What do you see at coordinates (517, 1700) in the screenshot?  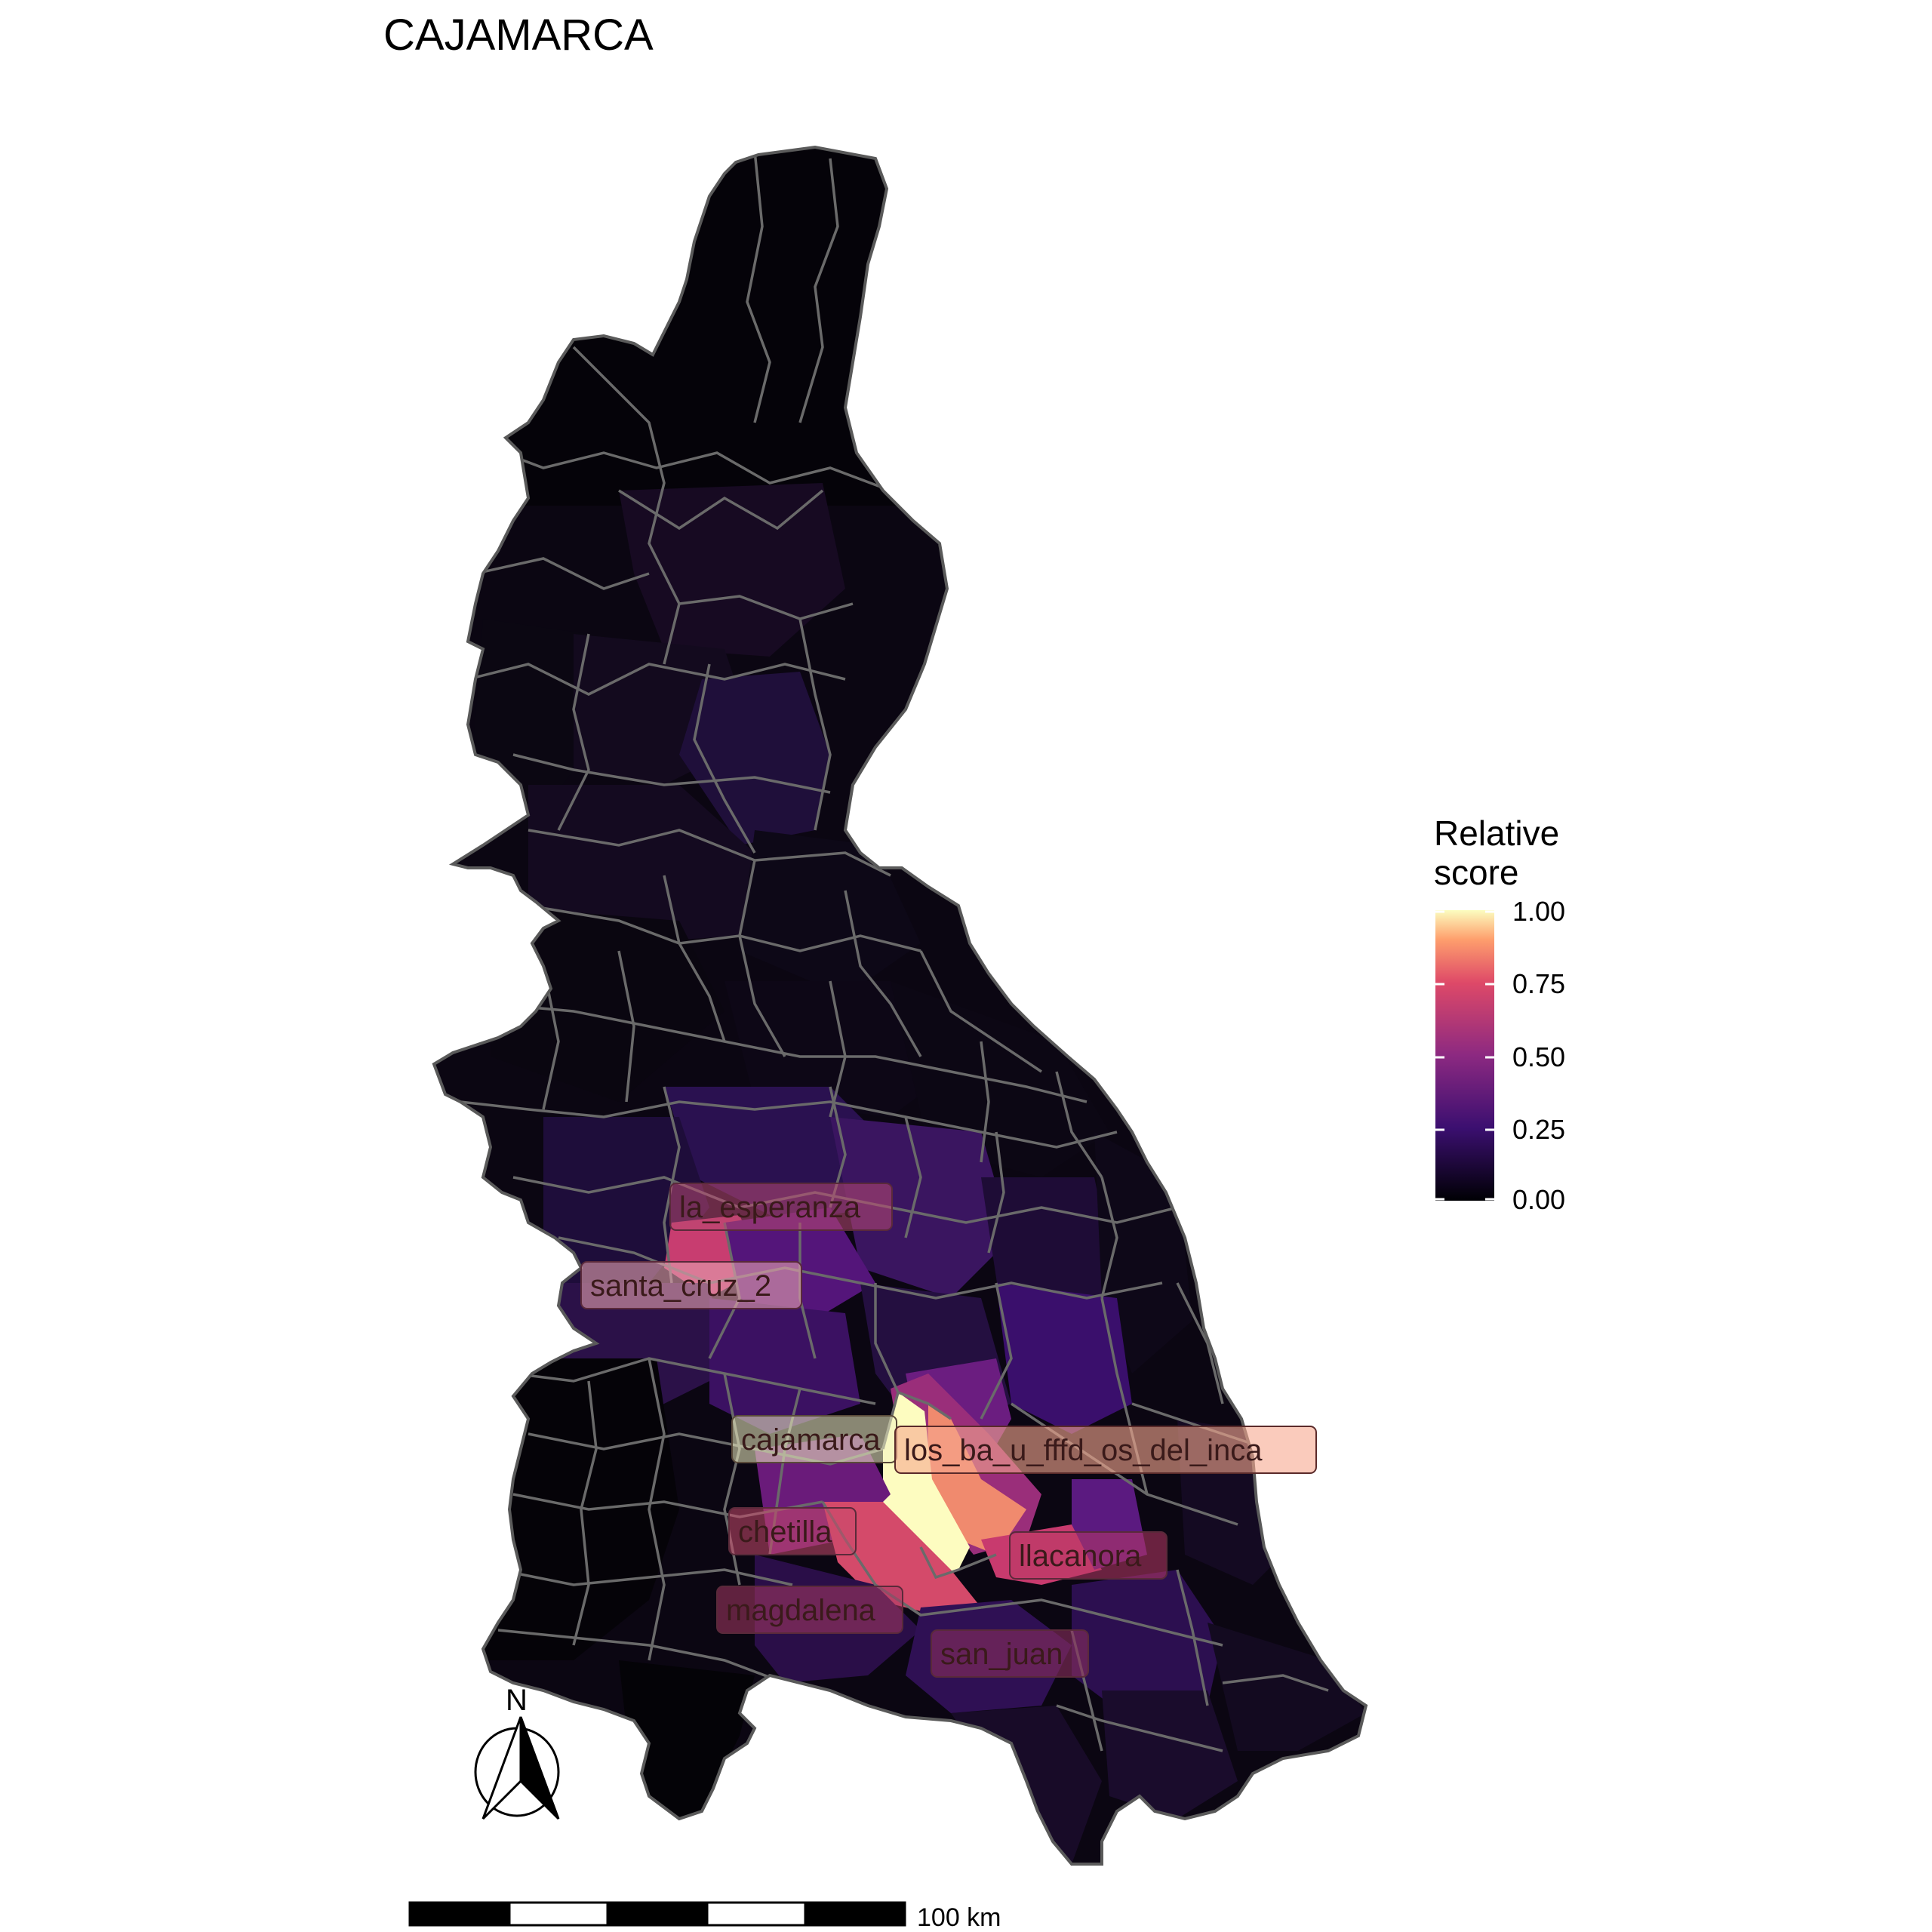 I see `north-label: N` at bounding box center [517, 1700].